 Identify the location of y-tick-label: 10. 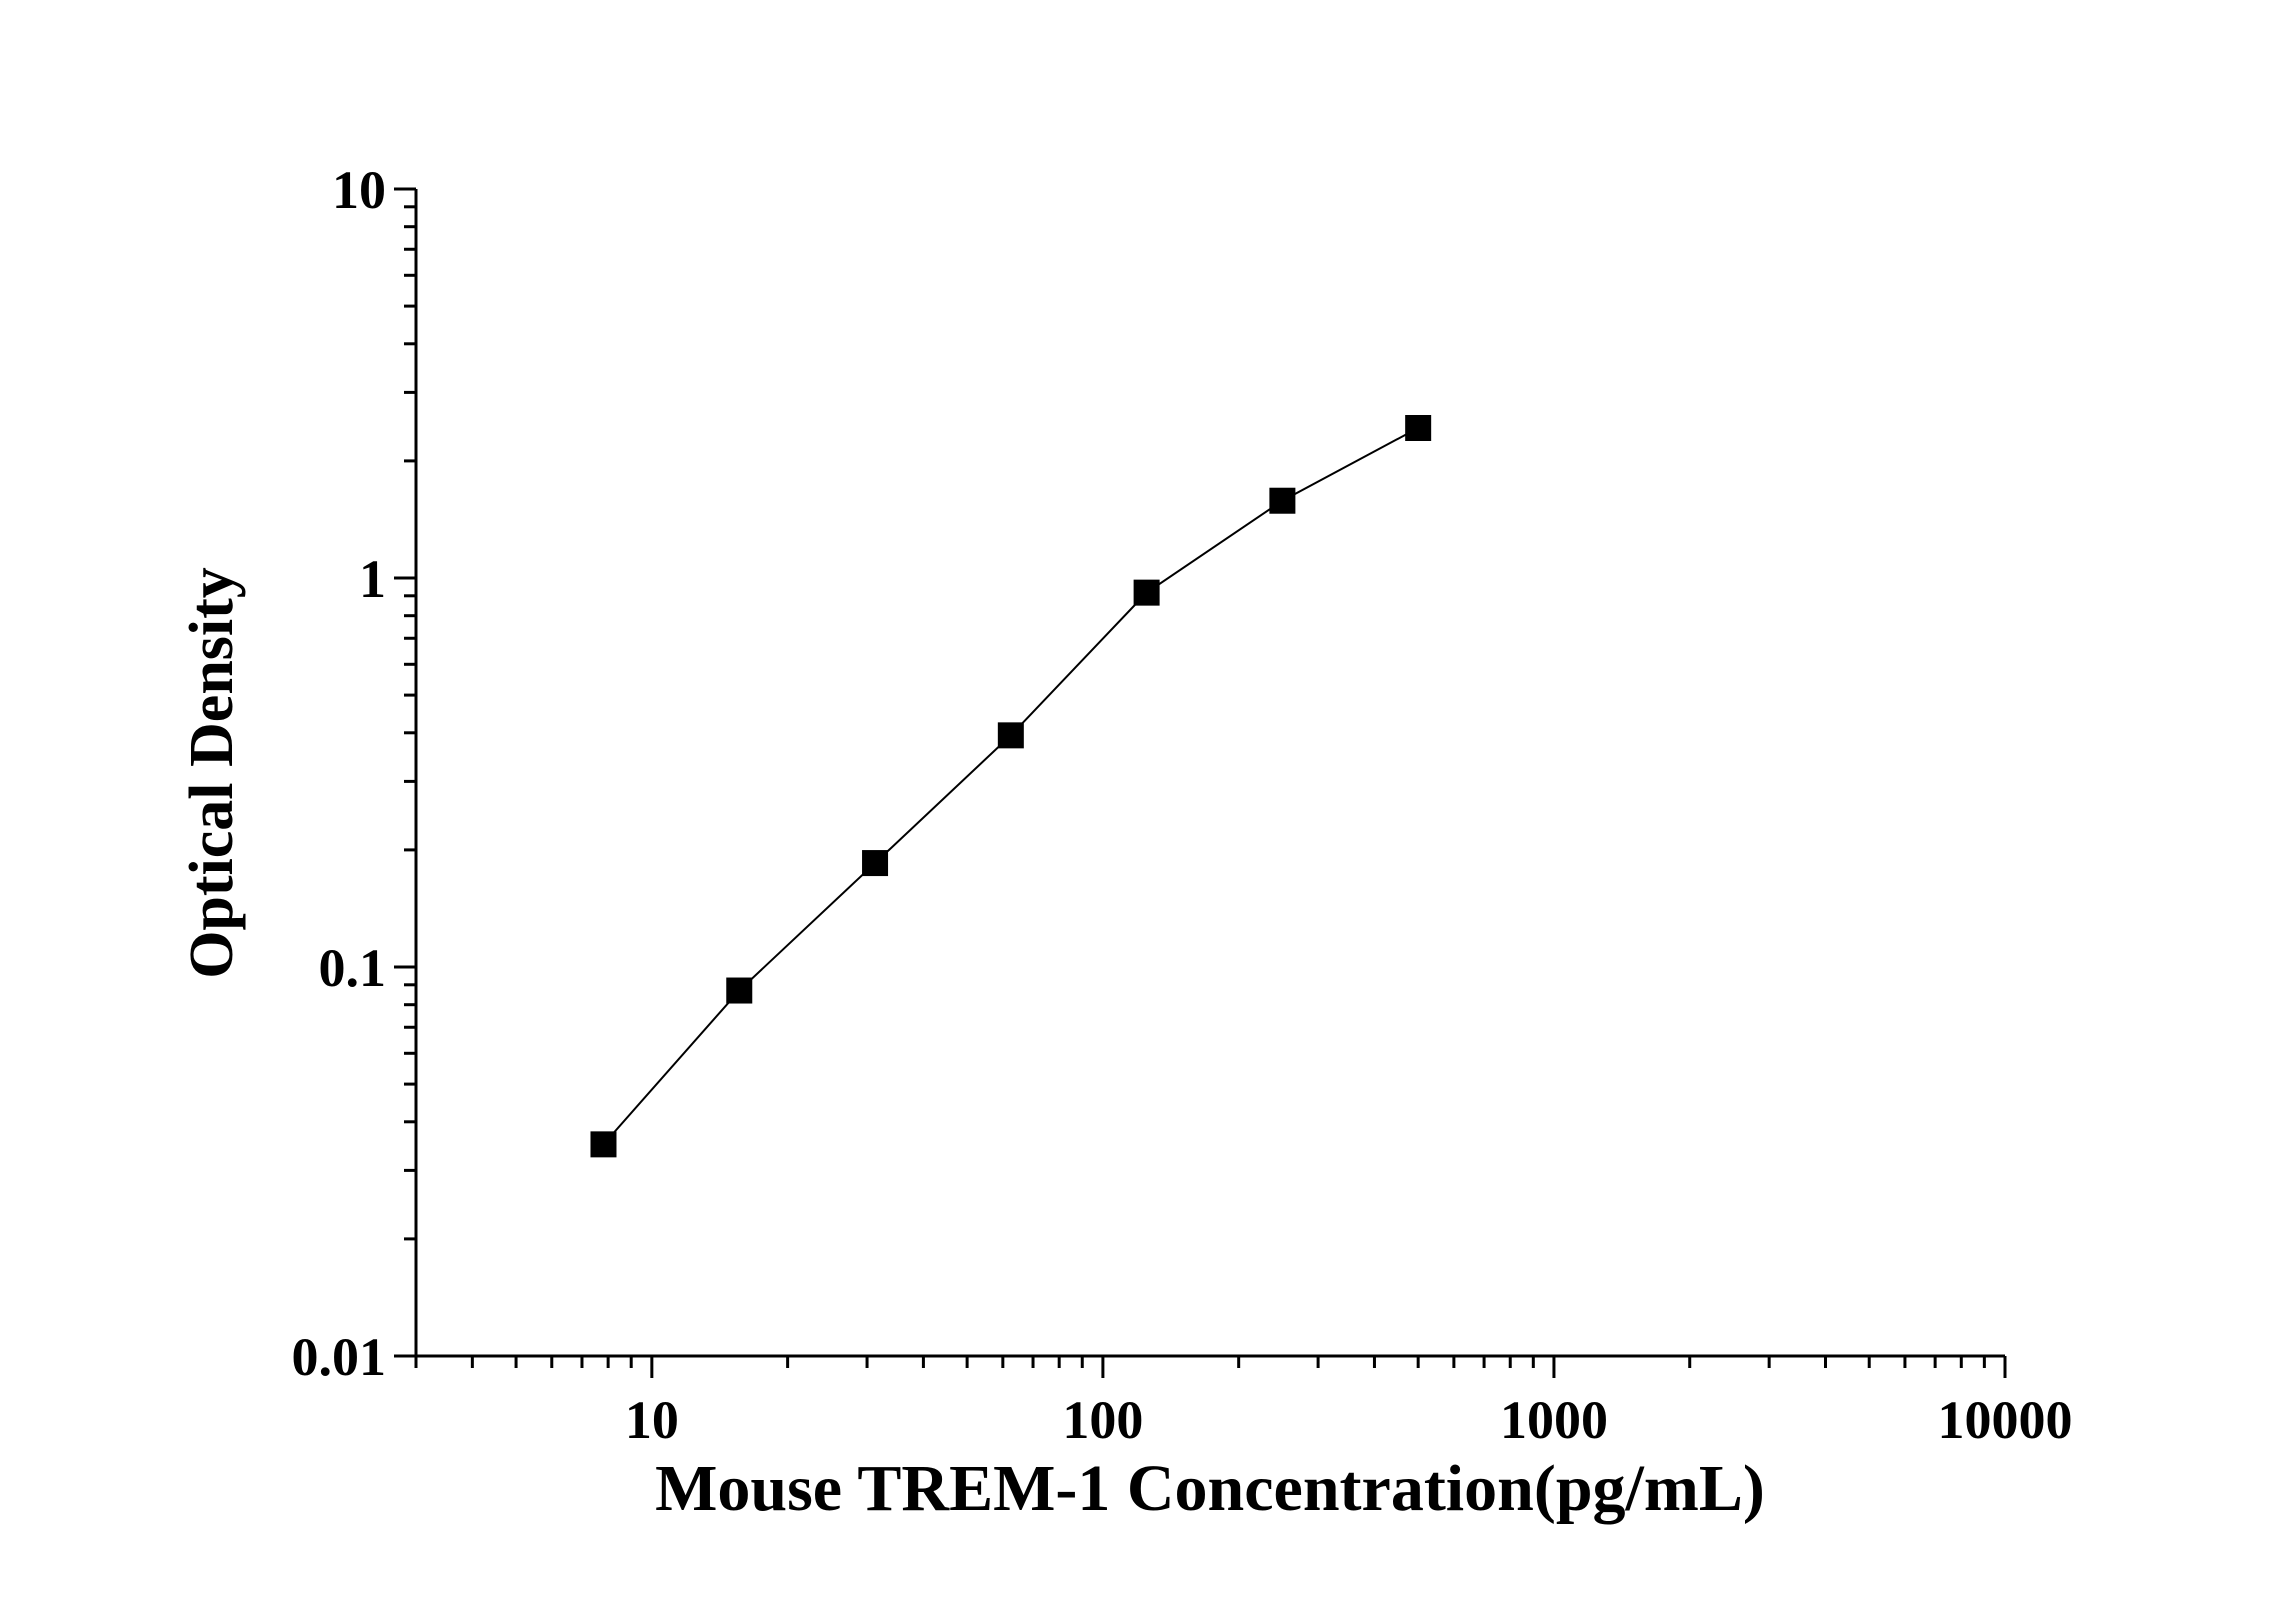
(359, 190).